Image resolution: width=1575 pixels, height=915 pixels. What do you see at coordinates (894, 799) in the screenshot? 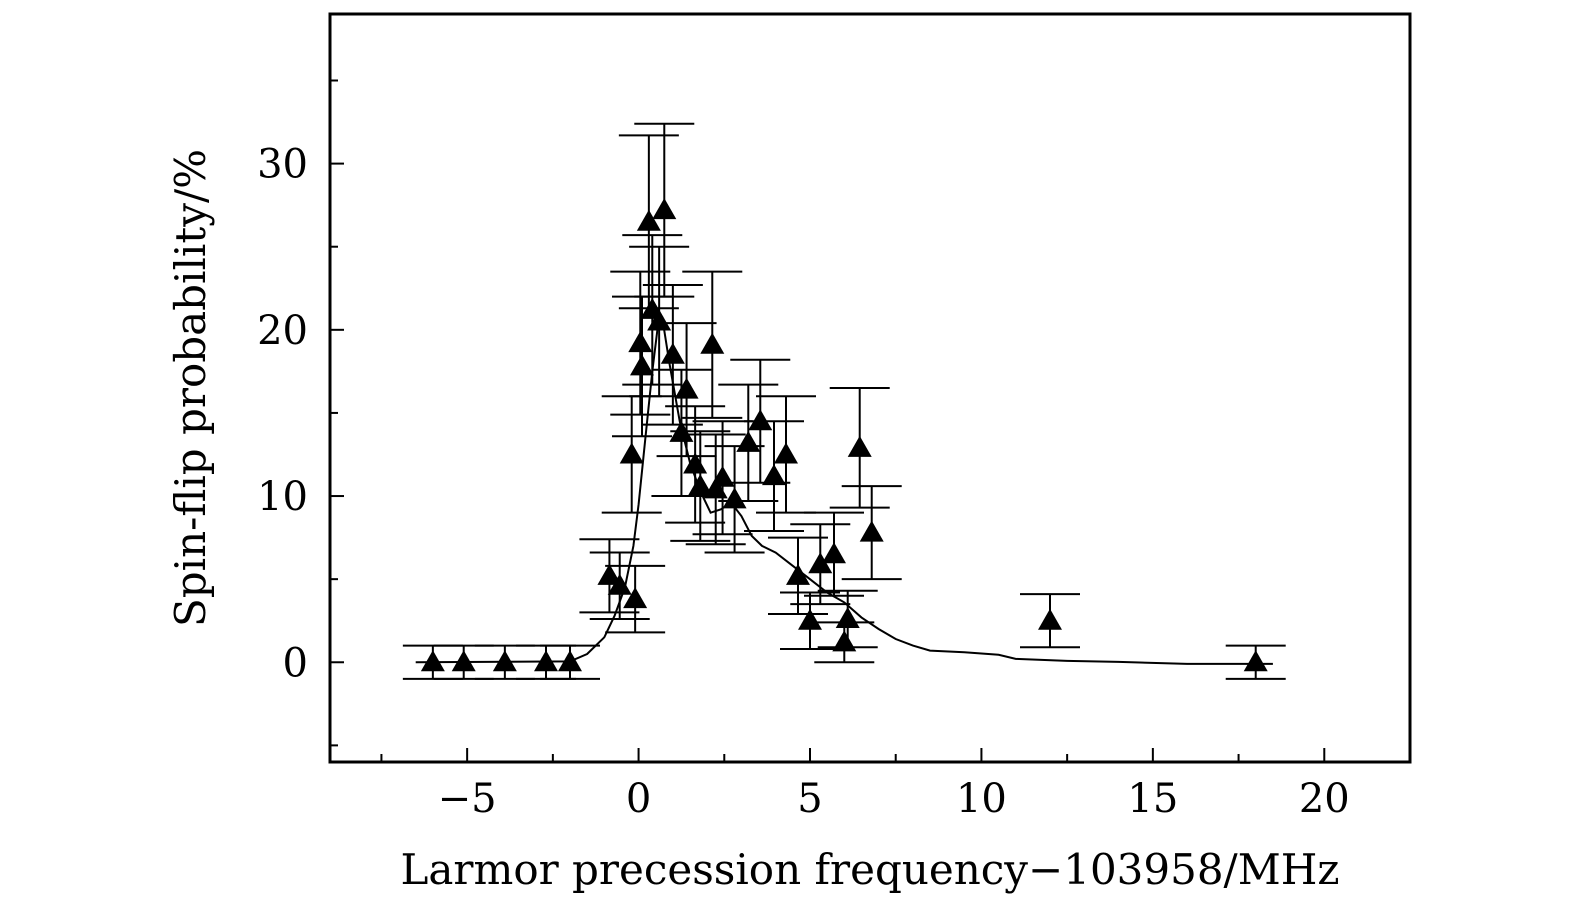
I see `x-tick-labels: −5 0 5 10 15 20` at bounding box center [894, 799].